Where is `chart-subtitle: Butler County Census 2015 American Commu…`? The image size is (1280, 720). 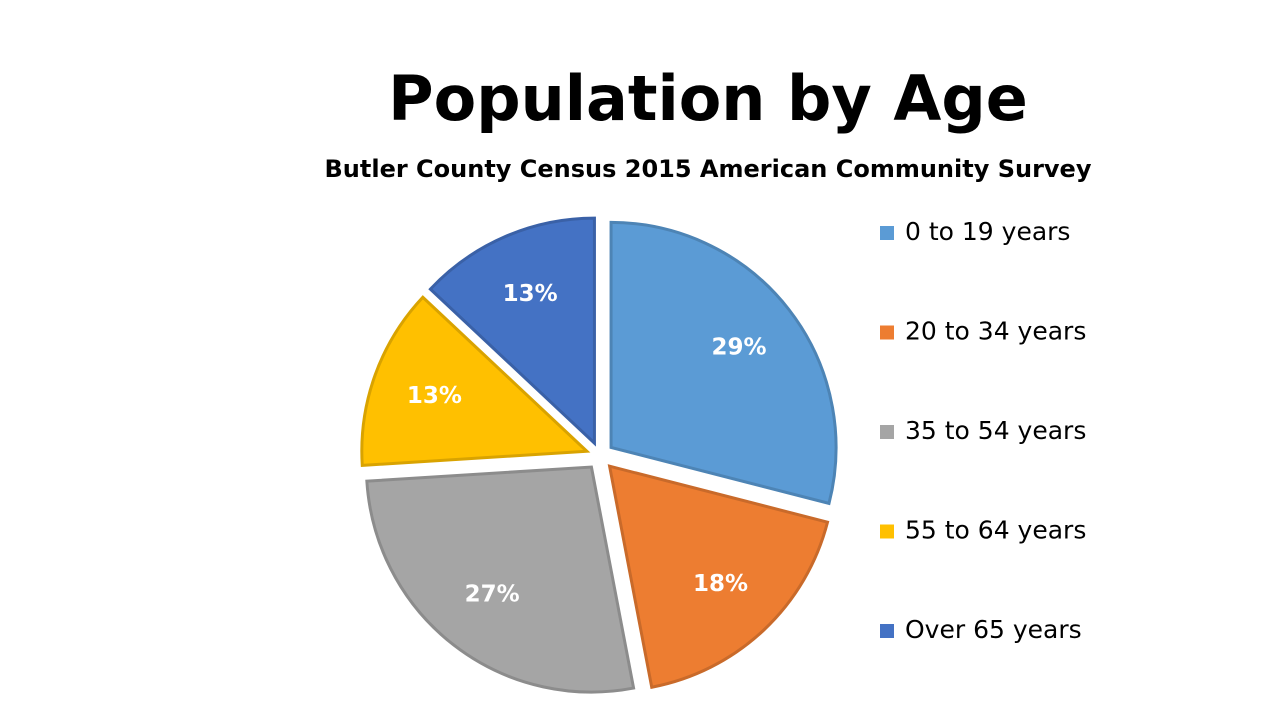
chart-subtitle: Butler County Census 2015 American Commu… is located at coordinates (708, 169).